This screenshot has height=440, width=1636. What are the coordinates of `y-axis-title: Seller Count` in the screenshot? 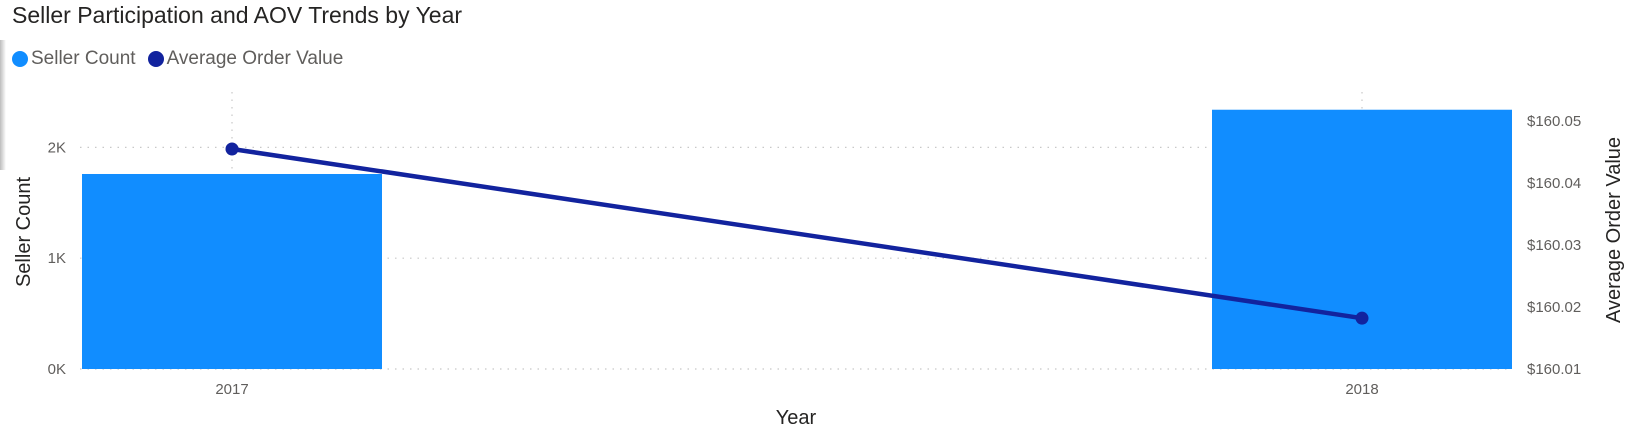 It's located at (24, 232).